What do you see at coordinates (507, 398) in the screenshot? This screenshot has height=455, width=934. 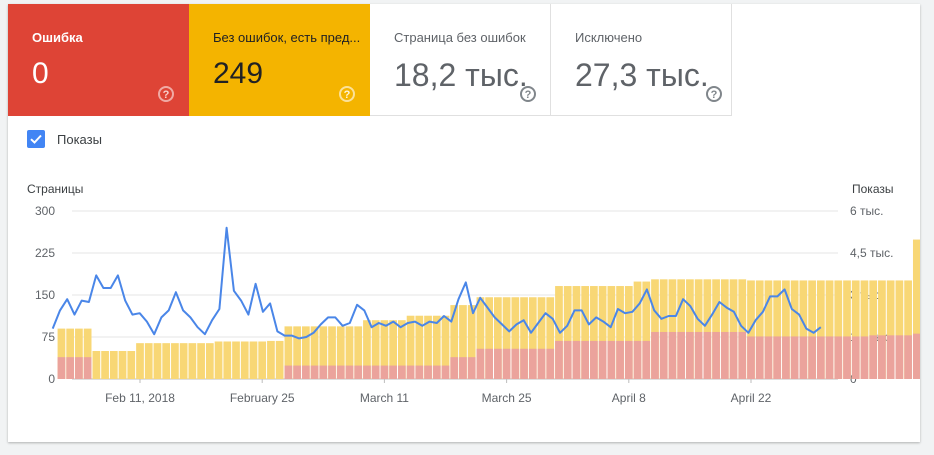 I see `x-tick-label: March 25` at bounding box center [507, 398].